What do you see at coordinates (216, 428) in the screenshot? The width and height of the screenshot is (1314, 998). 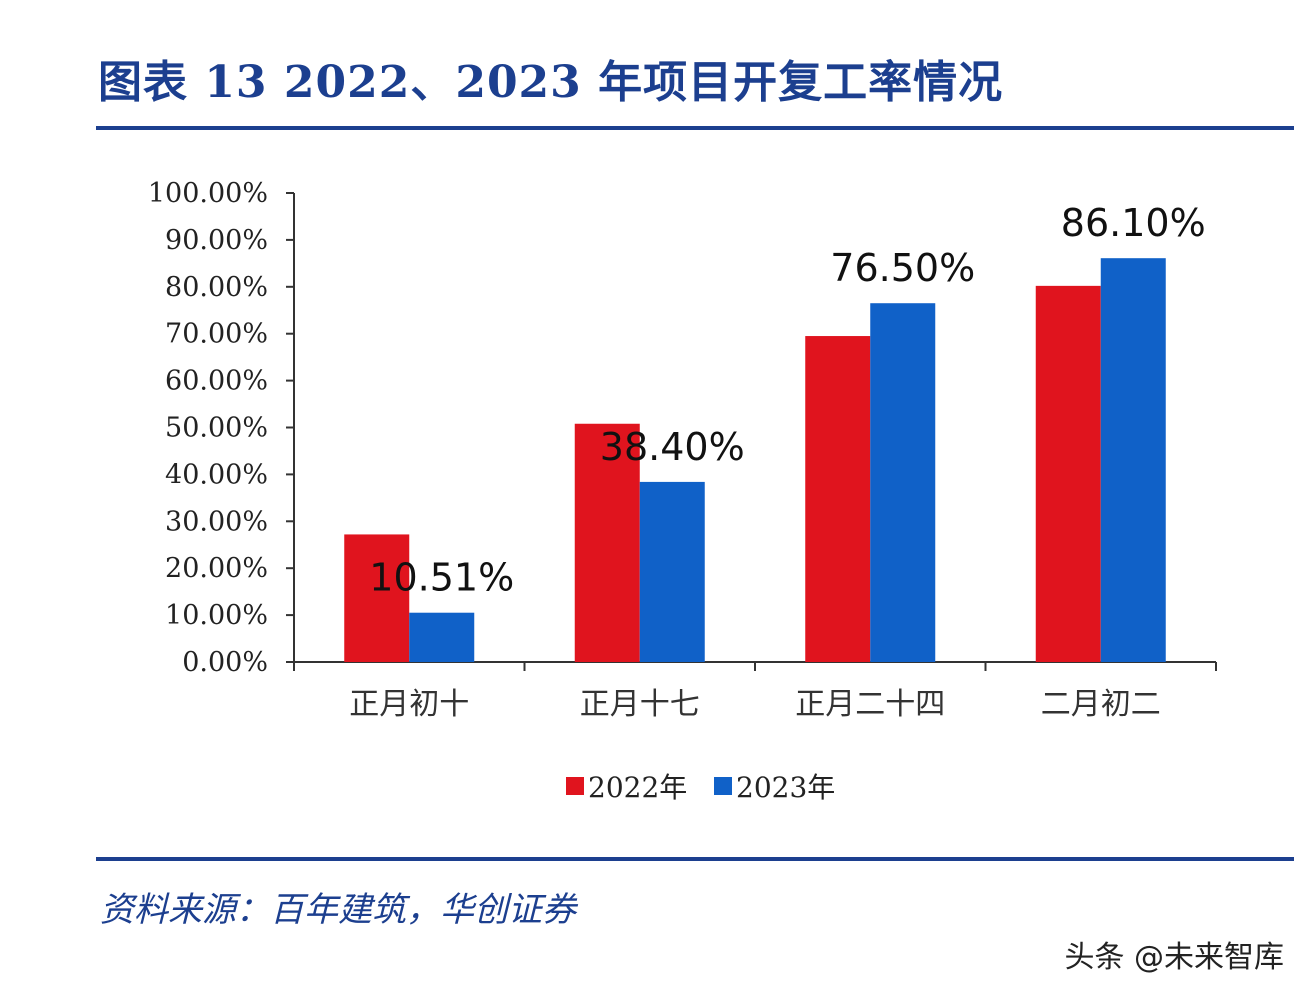 I see `y-tick-label: 50.00%` at bounding box center [216, 428].